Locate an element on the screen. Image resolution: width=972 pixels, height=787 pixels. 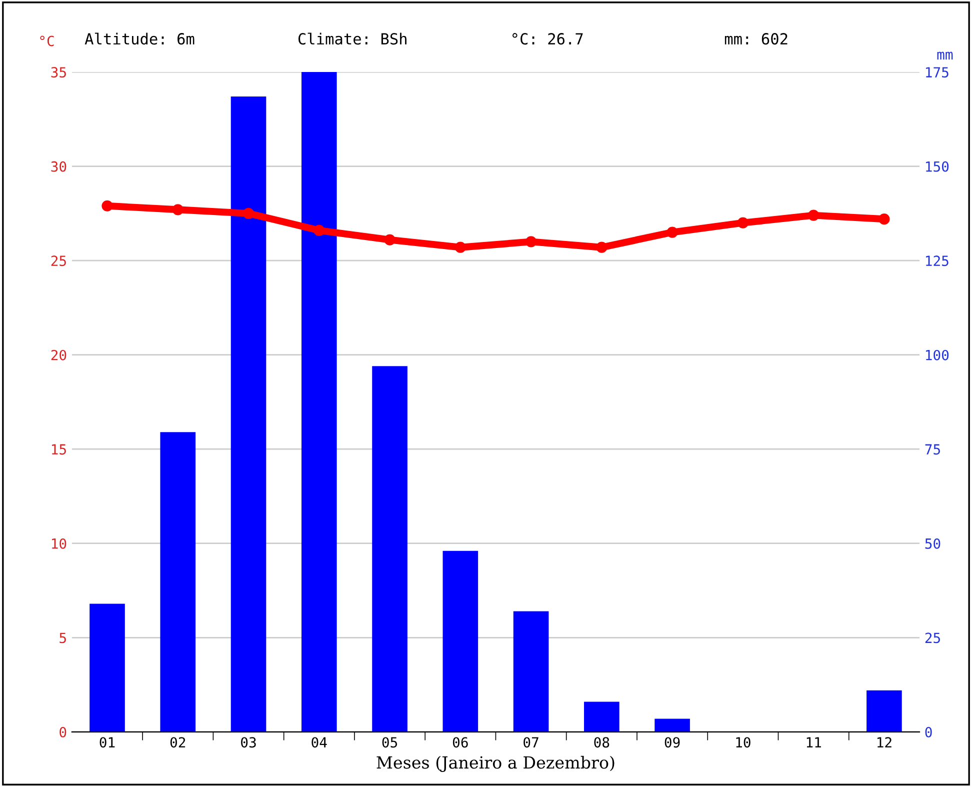
y2-tick-label: 175 is located at coordinates (937, 72).